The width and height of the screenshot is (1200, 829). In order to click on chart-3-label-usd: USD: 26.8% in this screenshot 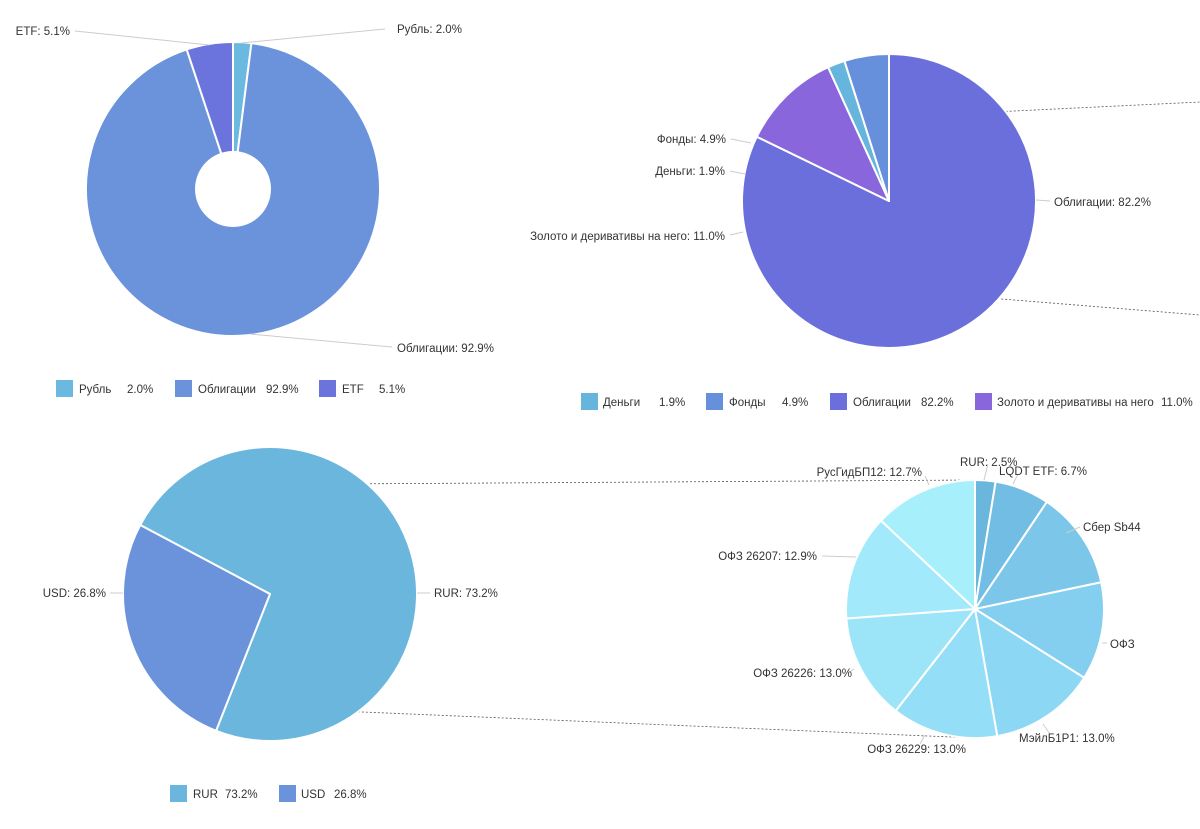, I will do `click(74, 594)`.